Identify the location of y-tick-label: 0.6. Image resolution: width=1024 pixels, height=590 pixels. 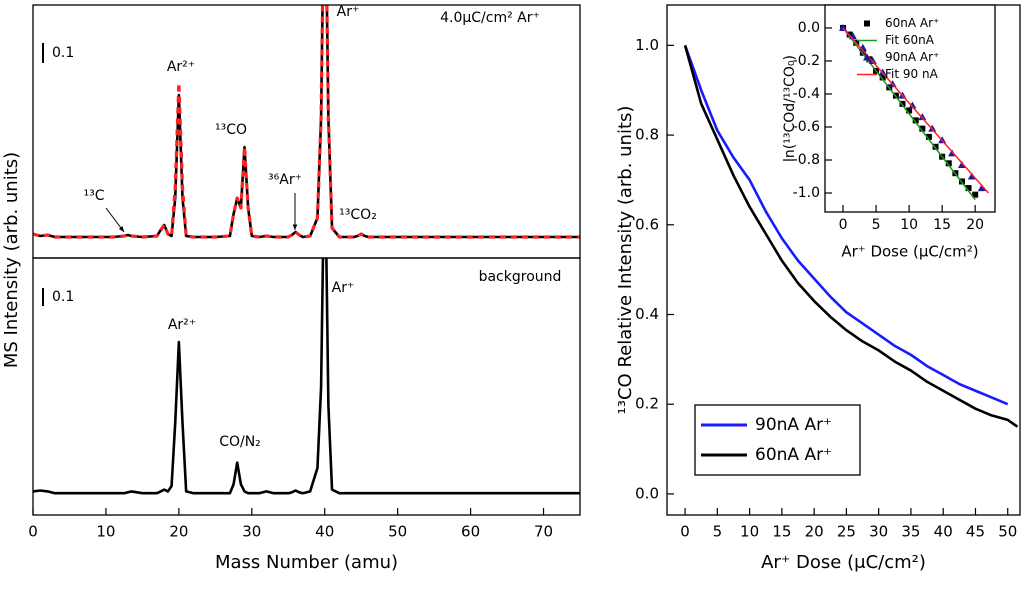
(647, 224).